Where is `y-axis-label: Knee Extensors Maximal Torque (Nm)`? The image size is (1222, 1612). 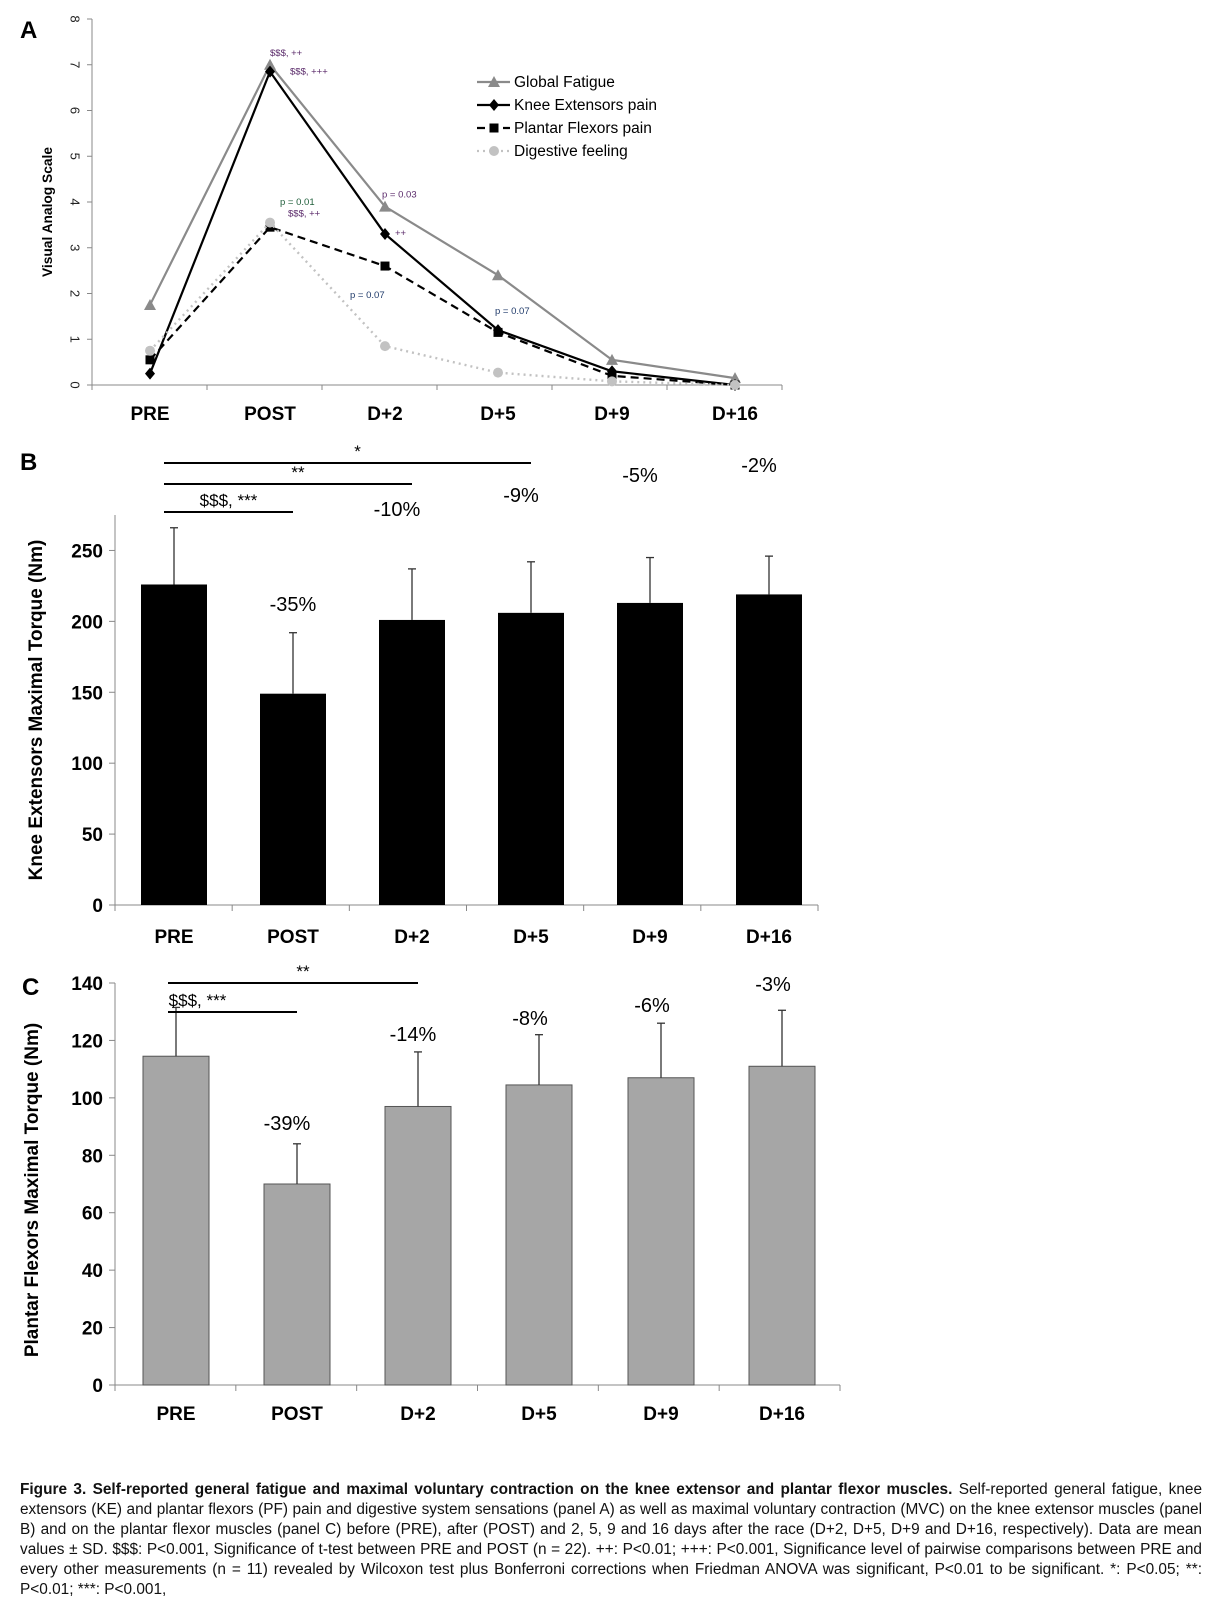
y-axis-label: Knee Extensors Maximal Torque (Nm) is located at coordinates (36, 710).